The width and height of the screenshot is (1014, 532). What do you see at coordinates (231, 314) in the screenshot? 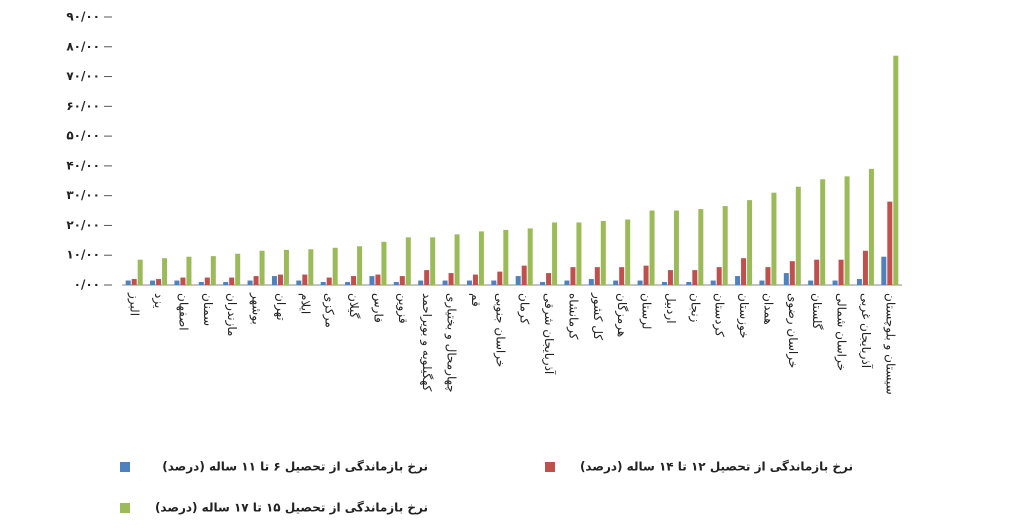
I see `x-tick-label: مازندران` at bounding box center [231, 314].